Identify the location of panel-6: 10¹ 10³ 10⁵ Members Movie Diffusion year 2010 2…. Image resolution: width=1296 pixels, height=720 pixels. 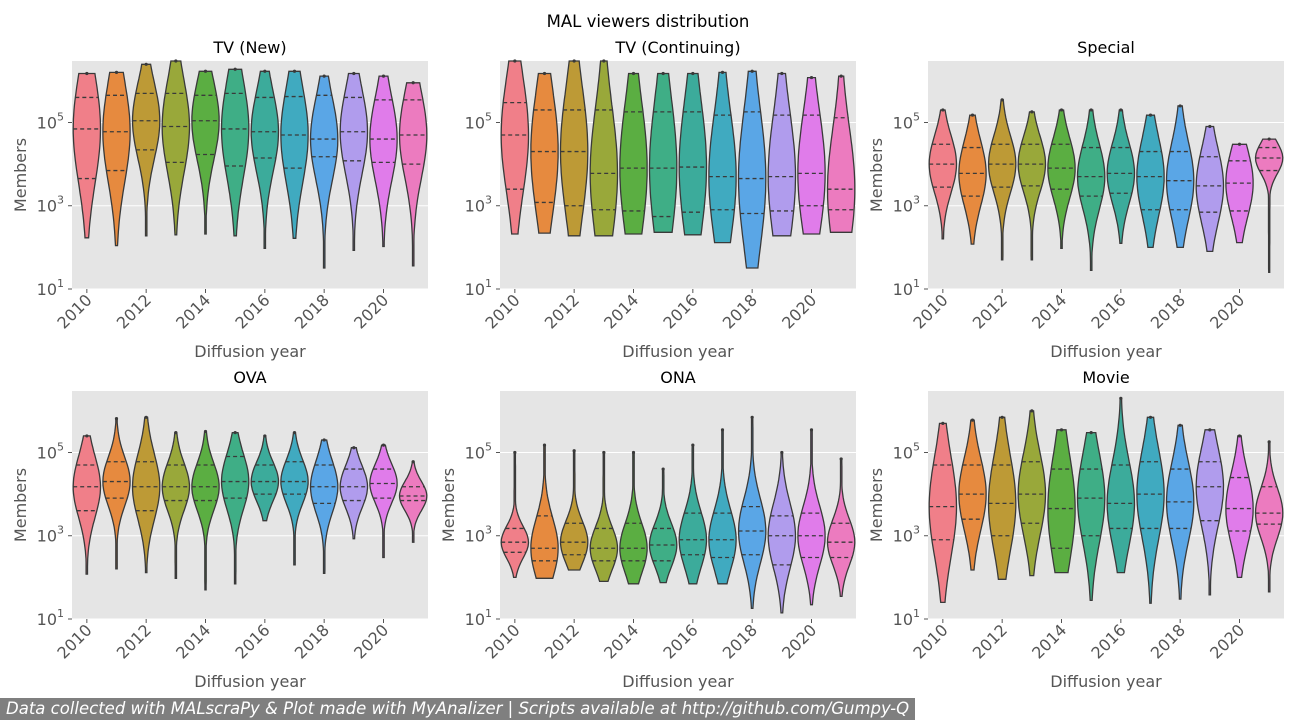
(1075, 529).